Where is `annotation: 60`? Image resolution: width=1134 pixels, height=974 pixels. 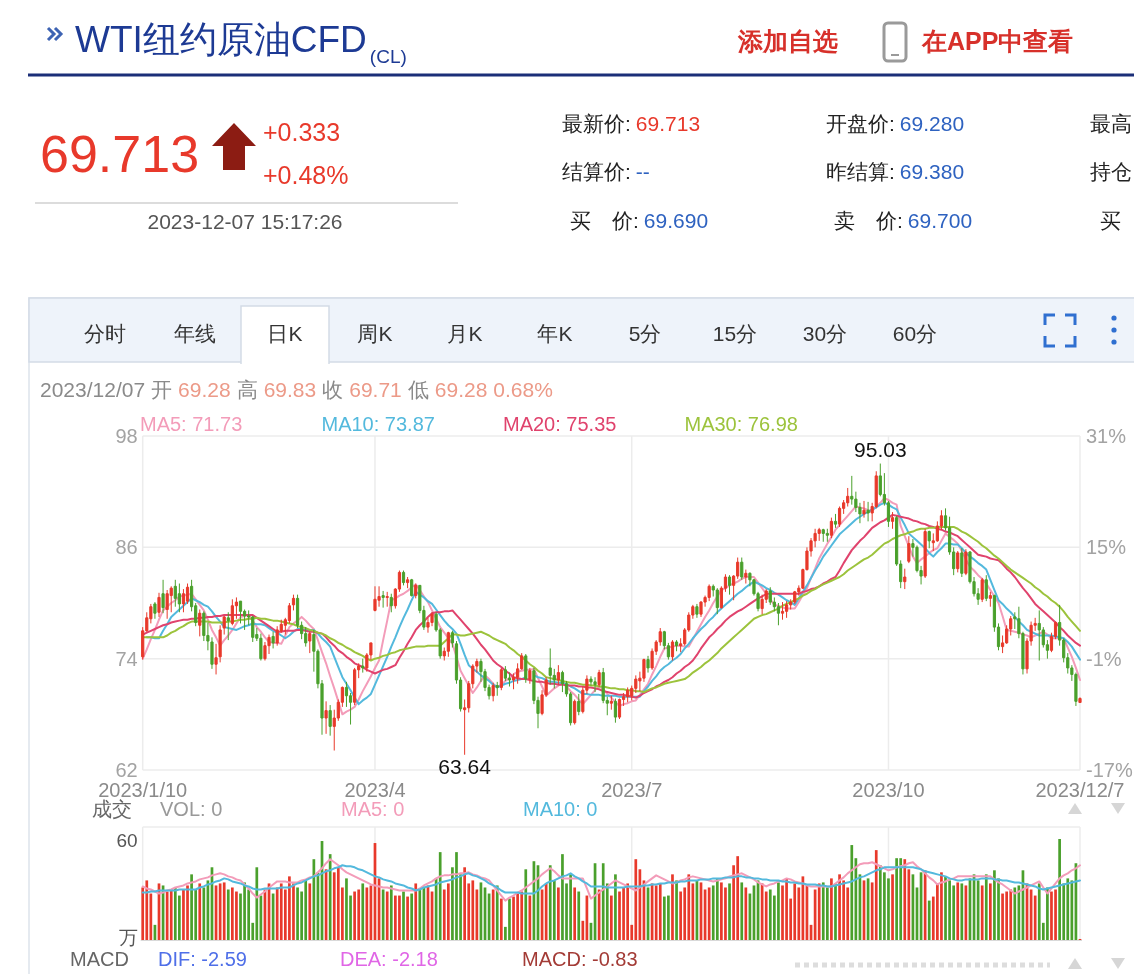 annotation: 60 is located at coordinates (127, 840).